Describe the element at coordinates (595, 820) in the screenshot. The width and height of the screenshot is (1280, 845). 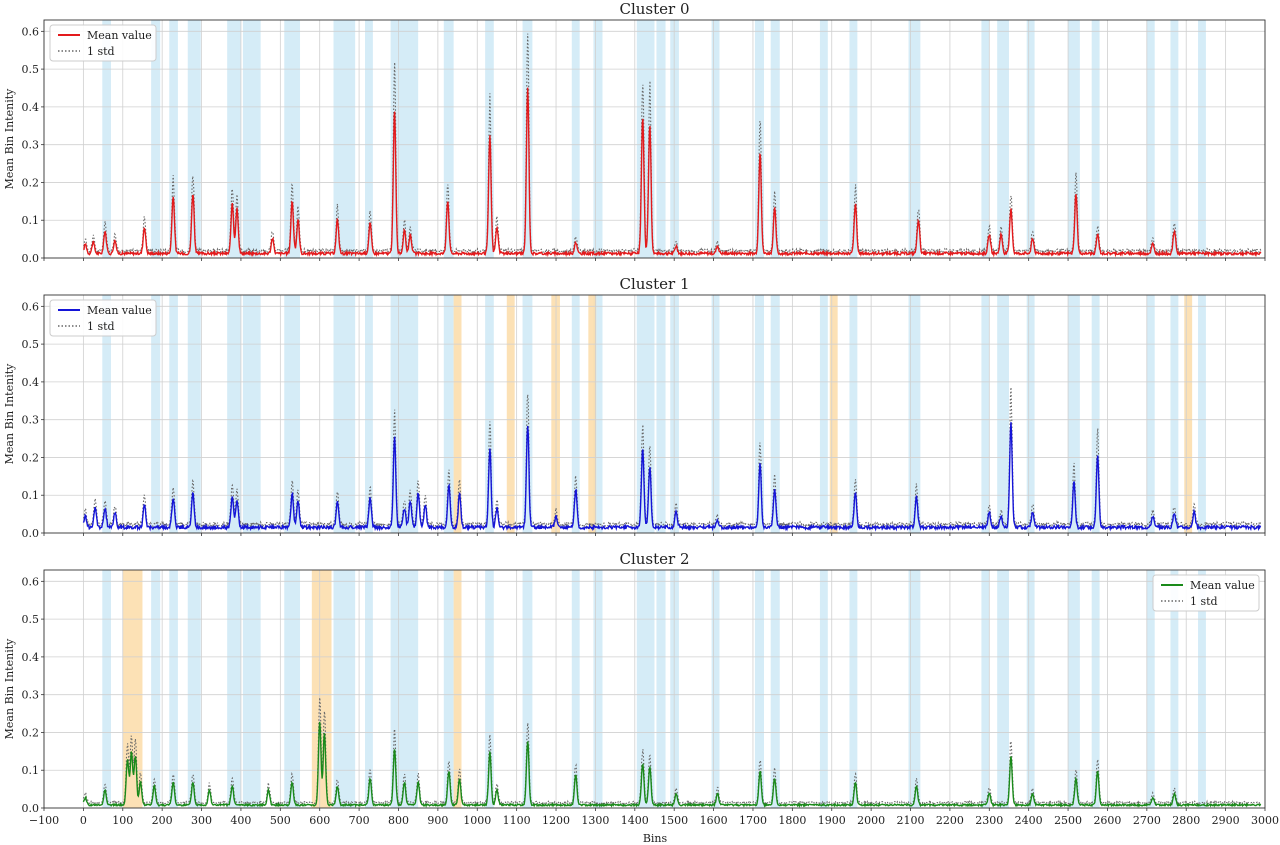
I see `x-tick-label: 1300` at that location.